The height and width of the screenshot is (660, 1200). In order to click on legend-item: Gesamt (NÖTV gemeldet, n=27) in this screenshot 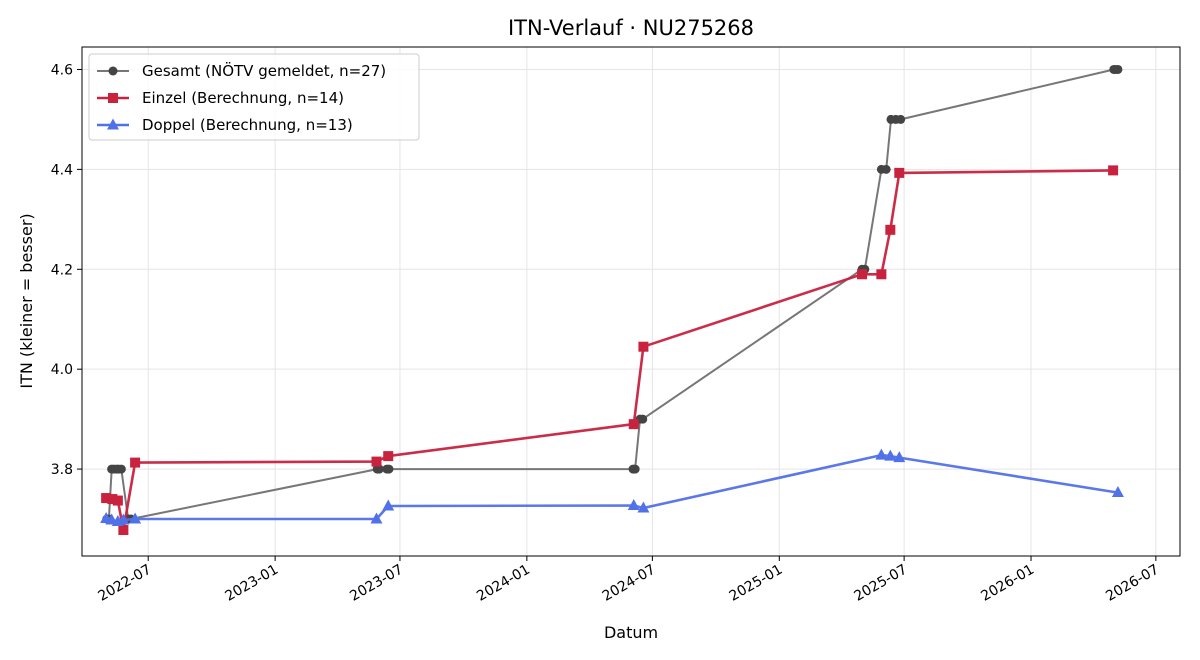, I will do `click(241, 70)`.